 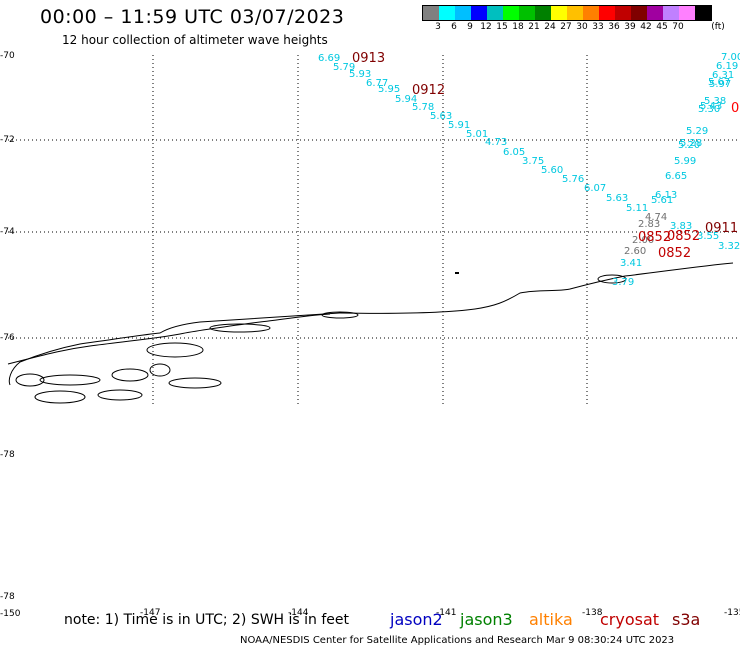 What do you see at coordinates (329, 58) in the screenshot?
I see `wave-height-label: 6.69` at bounding box center [329, 58].